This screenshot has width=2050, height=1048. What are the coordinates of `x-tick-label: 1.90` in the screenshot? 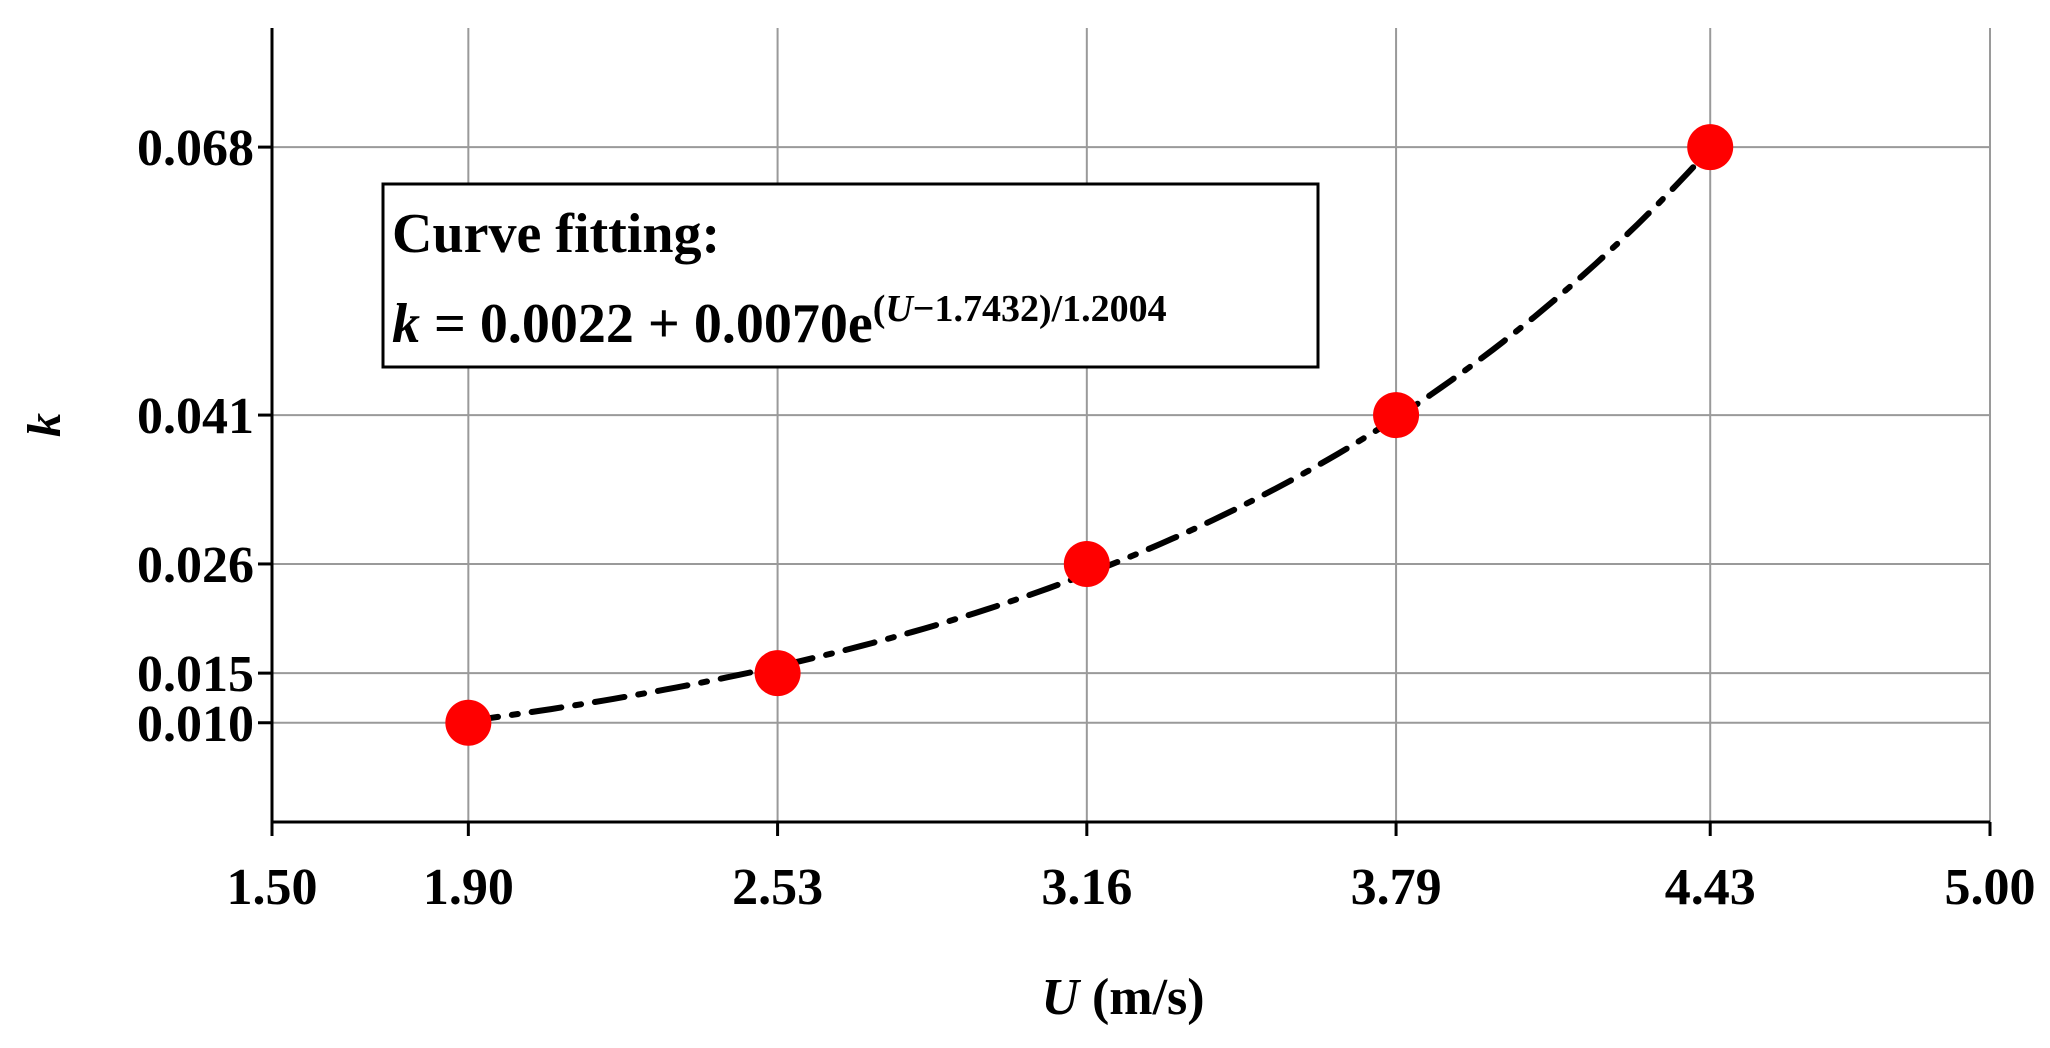 It's located at (468, 887).